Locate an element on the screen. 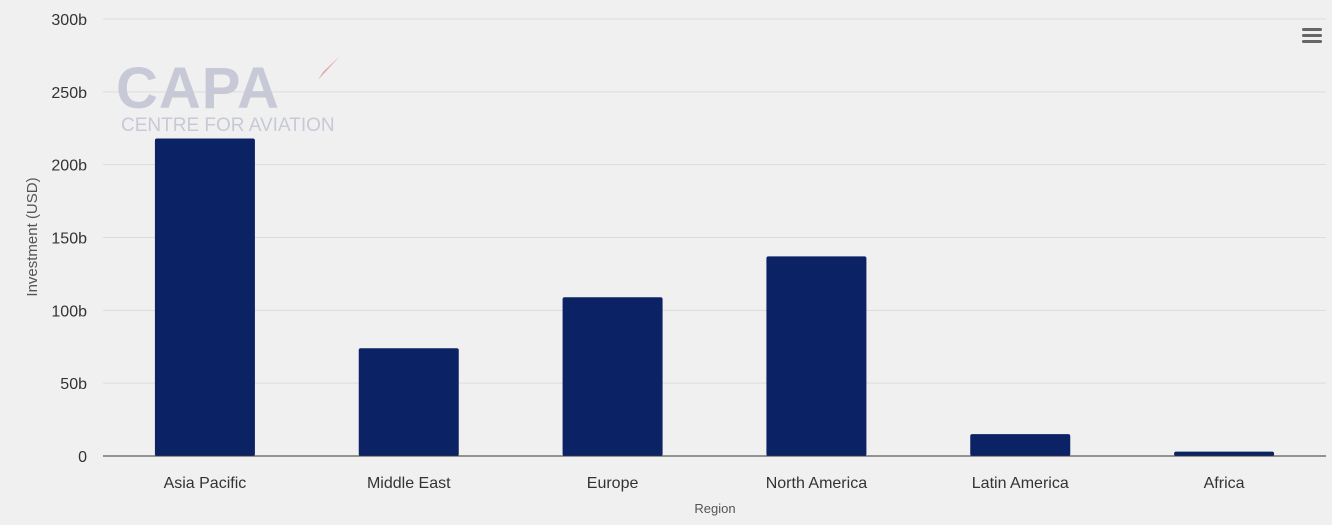 The width and height of the screenshot is (1332, 525). bar-latin-america is located at coordinates (1020, 445).